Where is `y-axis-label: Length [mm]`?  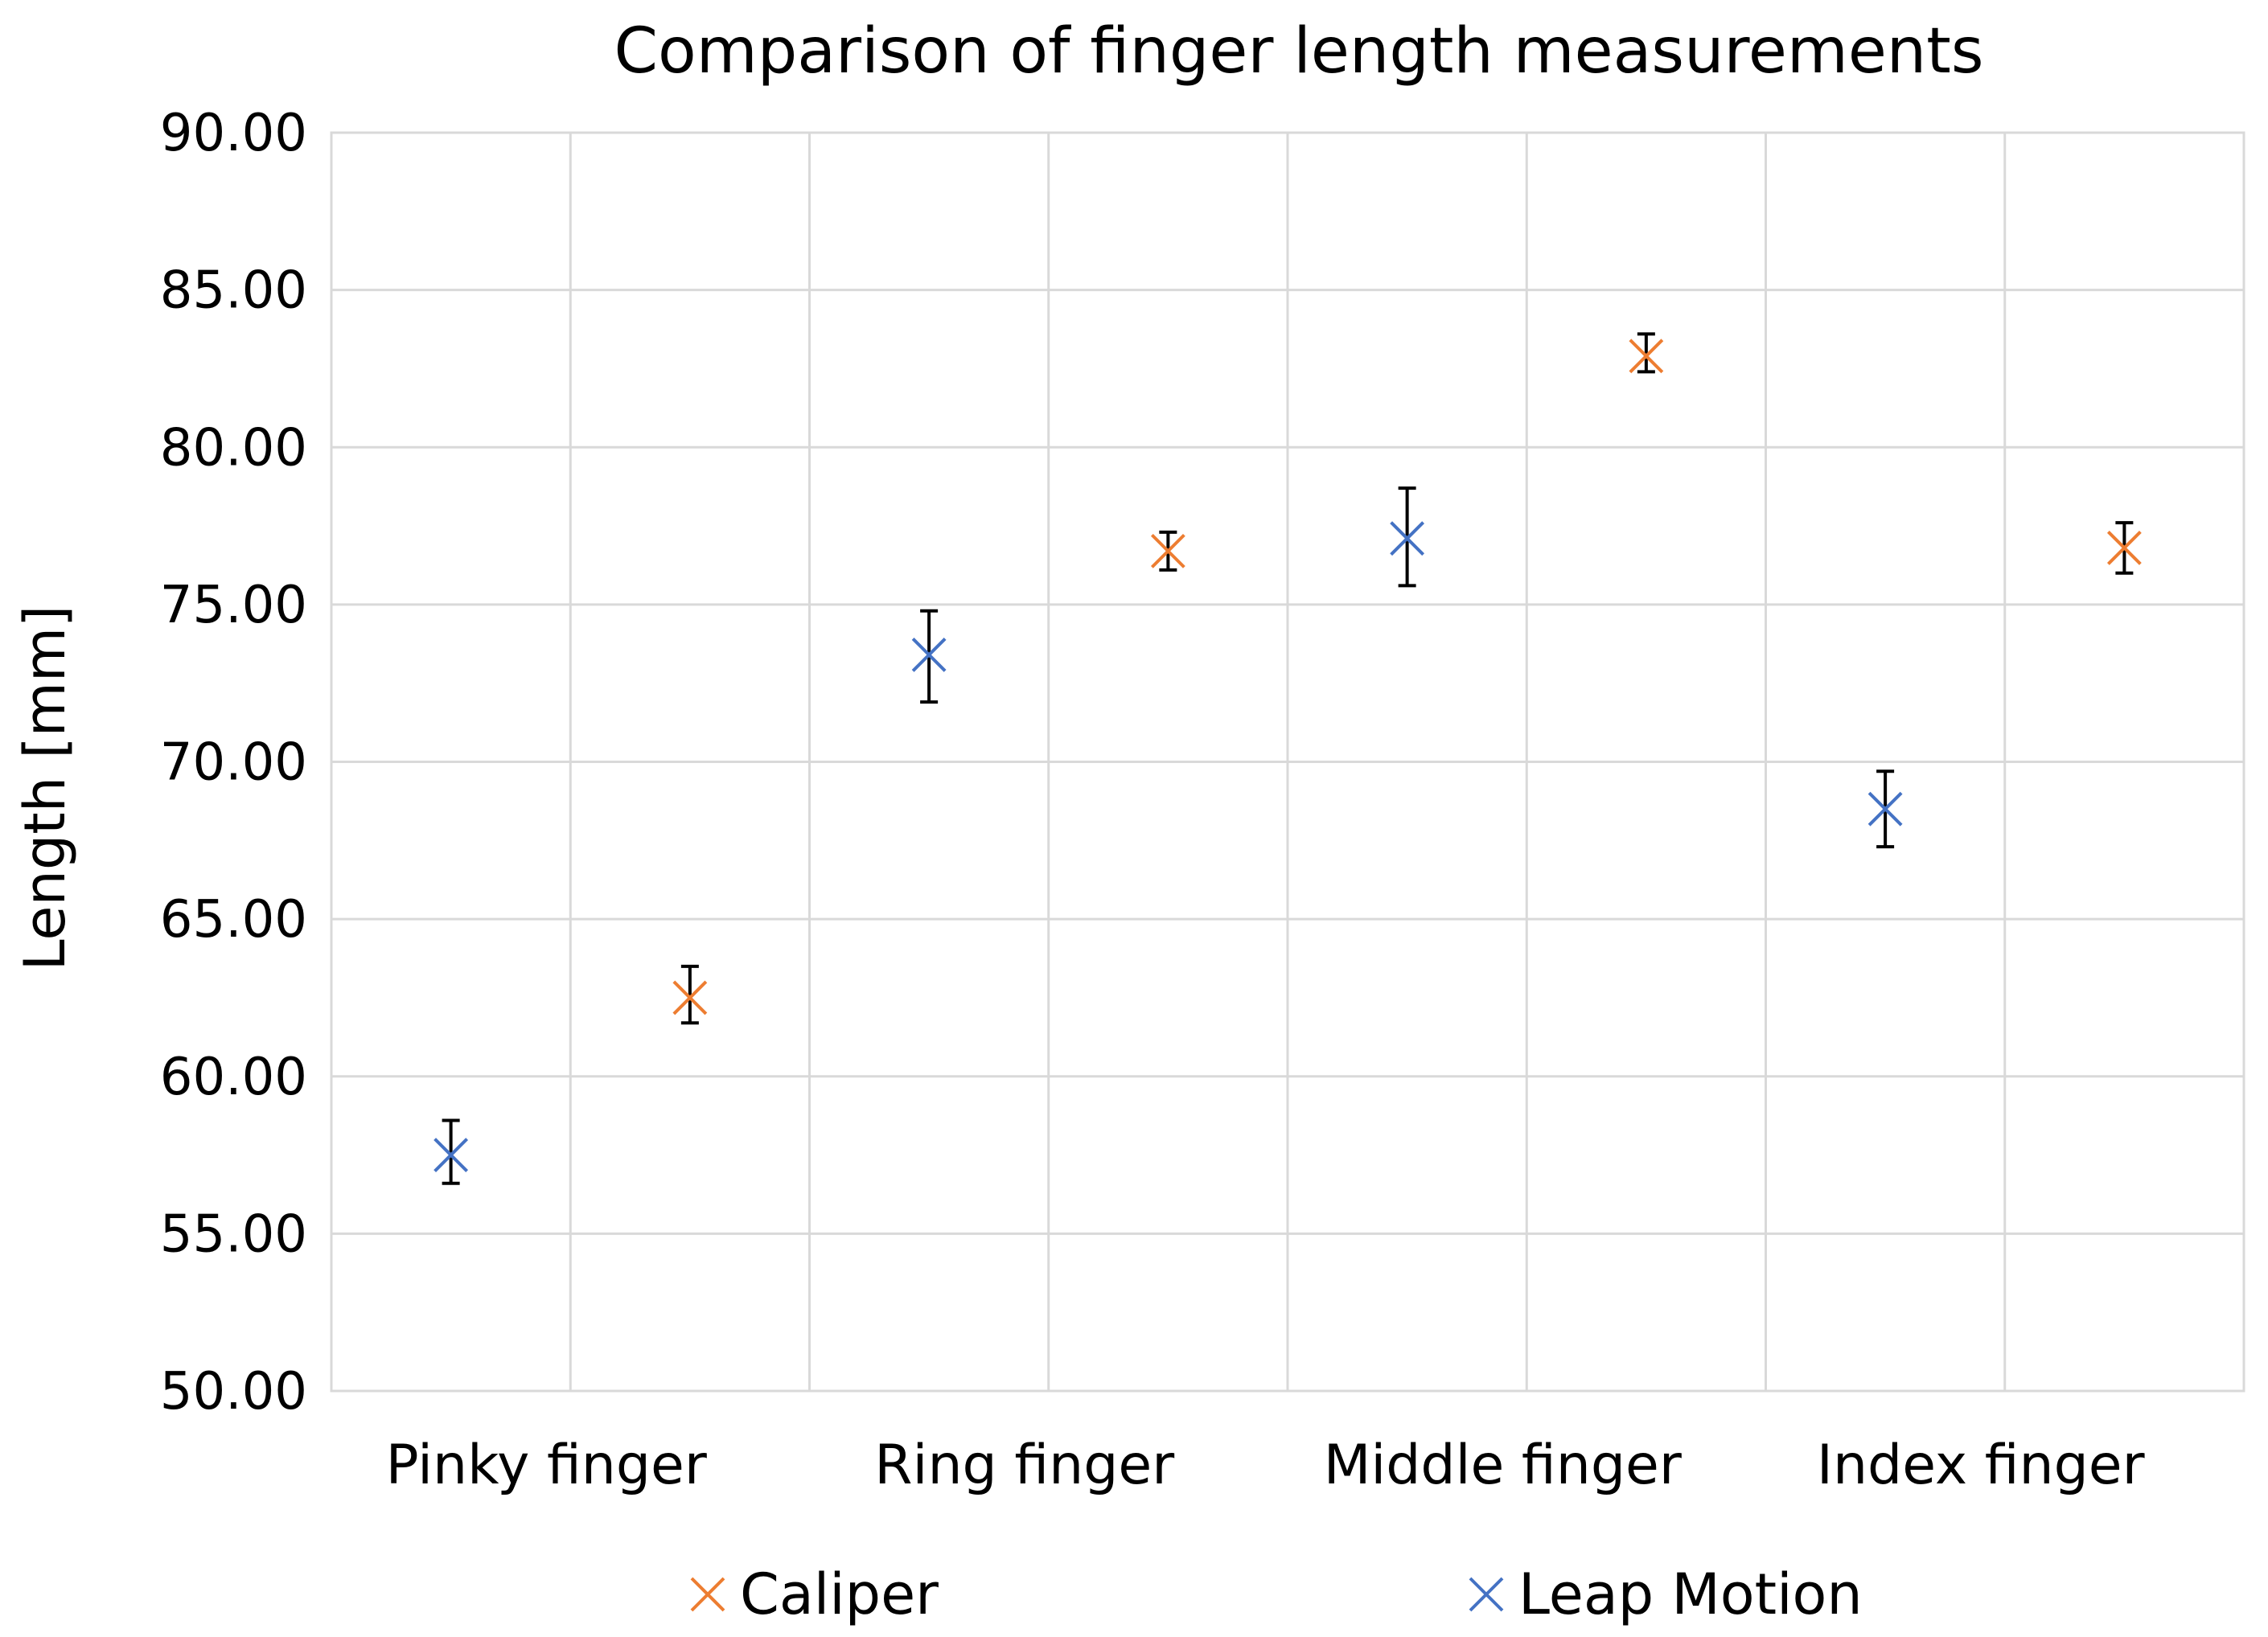
y-axis-label: Length [mm] is located at coordinates (45, 788).